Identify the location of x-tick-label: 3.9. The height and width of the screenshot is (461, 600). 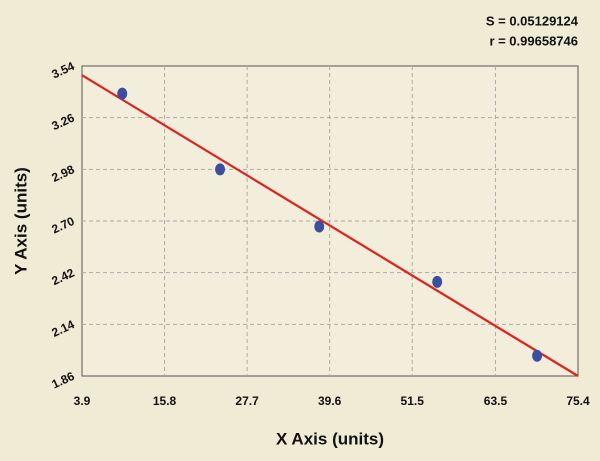
(82, 401).